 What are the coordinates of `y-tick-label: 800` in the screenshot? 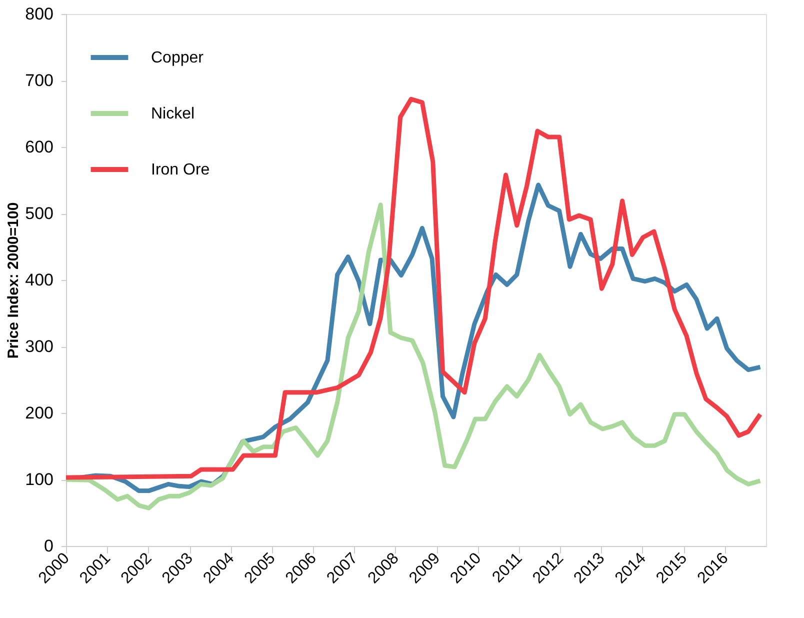 It's located at (39, 14).